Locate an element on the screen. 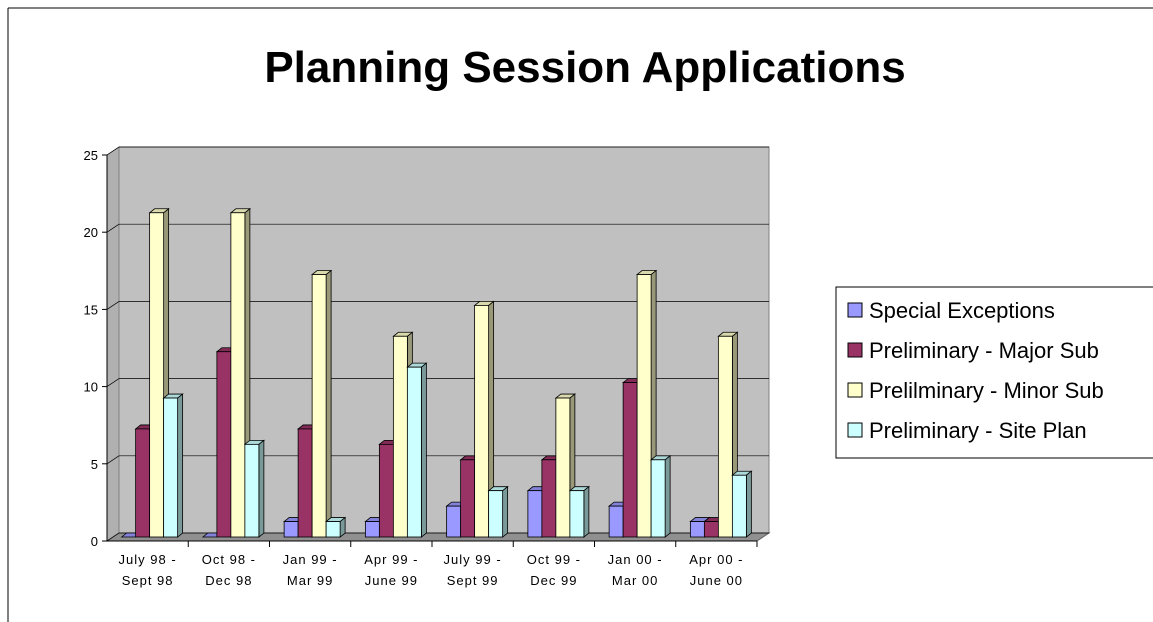  legend-label: Preliminary - Site Plan is located at coordinates (978, 430).